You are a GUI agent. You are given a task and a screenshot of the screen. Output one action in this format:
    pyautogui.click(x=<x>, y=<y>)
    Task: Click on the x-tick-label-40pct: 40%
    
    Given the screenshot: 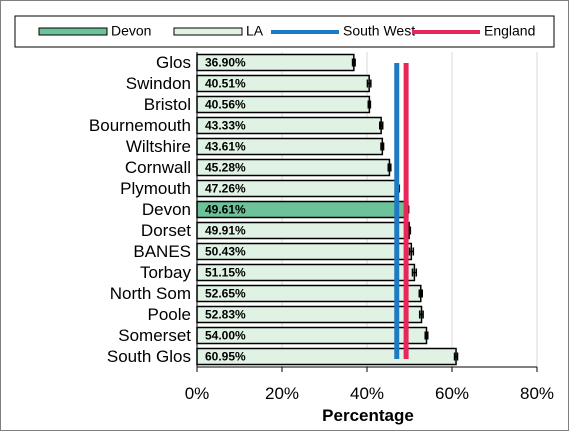 What is the action you would take?
    pyautogui.click(x=367, y=393)
    